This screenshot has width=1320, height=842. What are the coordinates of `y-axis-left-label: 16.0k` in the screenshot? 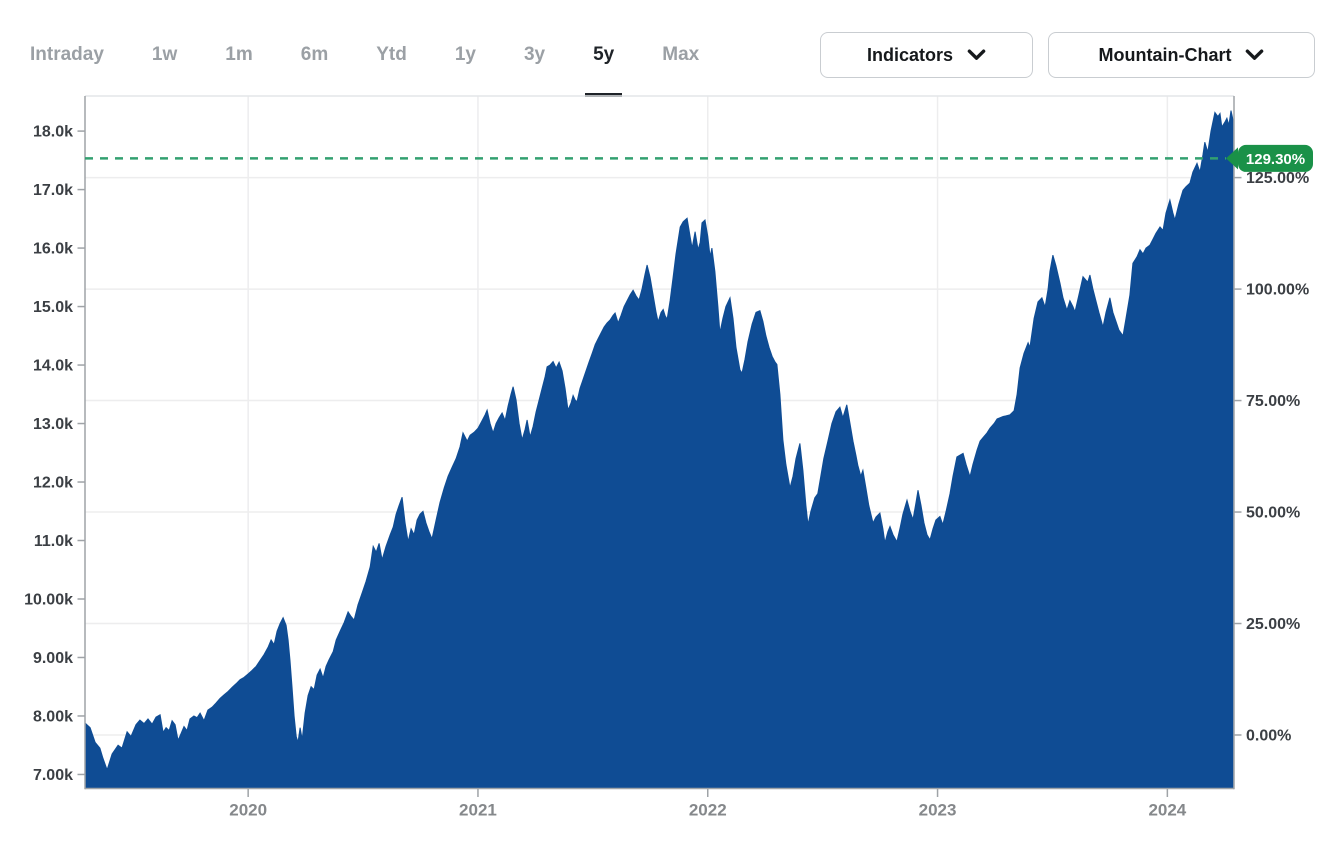 It's located at (53, 249).